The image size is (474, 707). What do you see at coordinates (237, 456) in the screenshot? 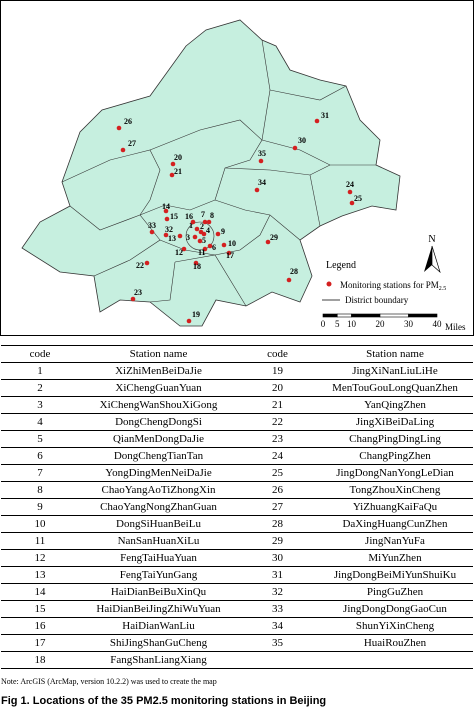
I see `table-row: 6 DongChengTianTan 24 ChangPingZhen` at bounding box center [237, 456].